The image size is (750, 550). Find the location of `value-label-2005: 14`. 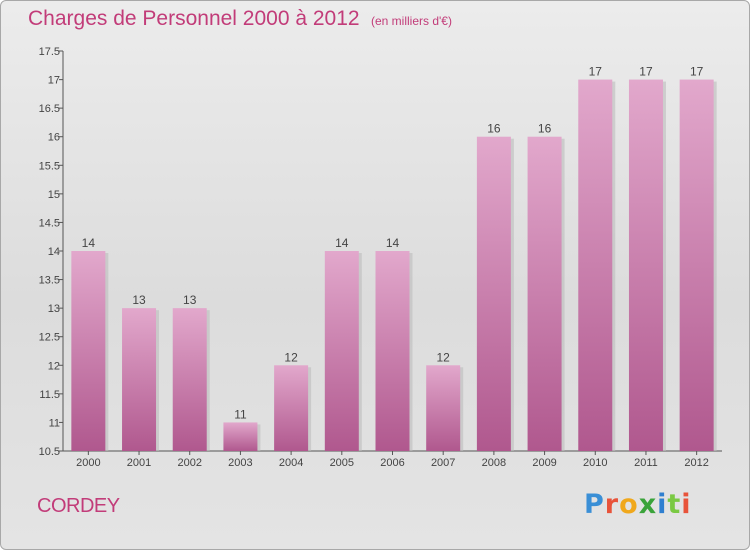

value-label-2005: 14 is located at coordinates (342, 243).